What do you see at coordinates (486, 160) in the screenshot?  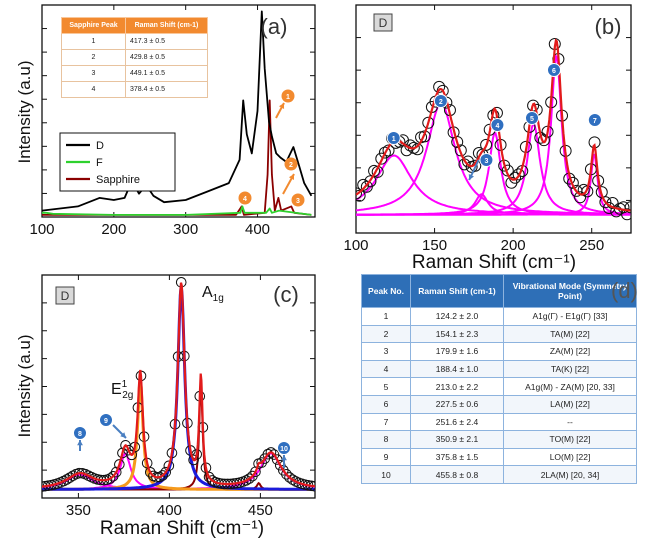 I see `peak-badge-3-bubble` at bounding box center [486, 160].